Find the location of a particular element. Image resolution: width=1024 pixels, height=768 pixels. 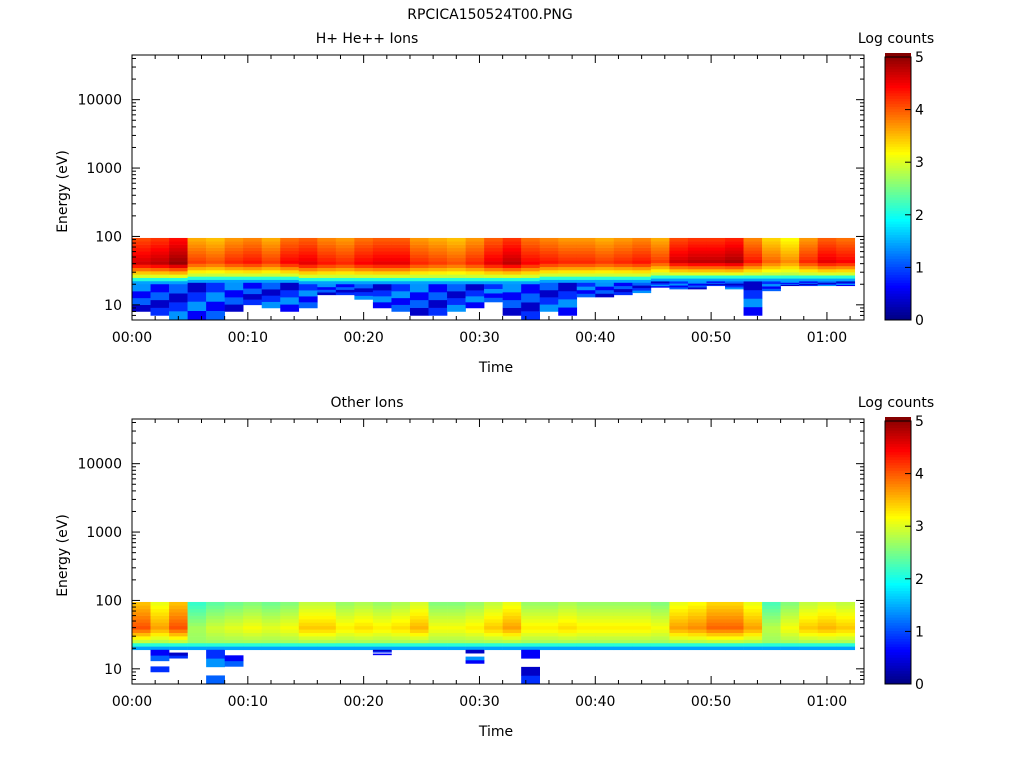

y-axis-label: Energy (eV) is located at coordinates (63, 555).